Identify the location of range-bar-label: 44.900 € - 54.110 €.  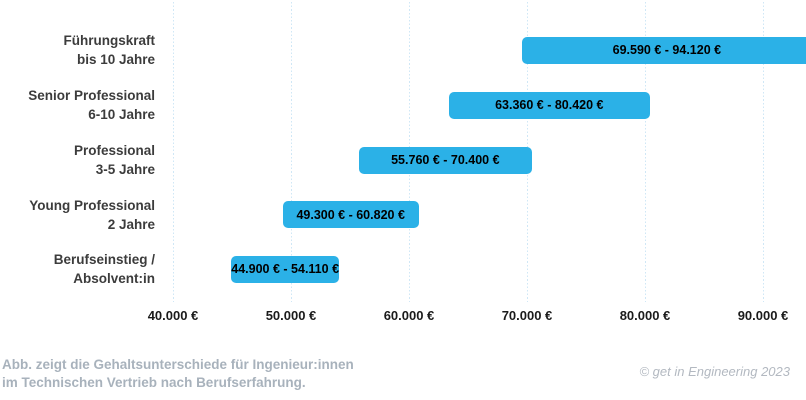
(285, 269).